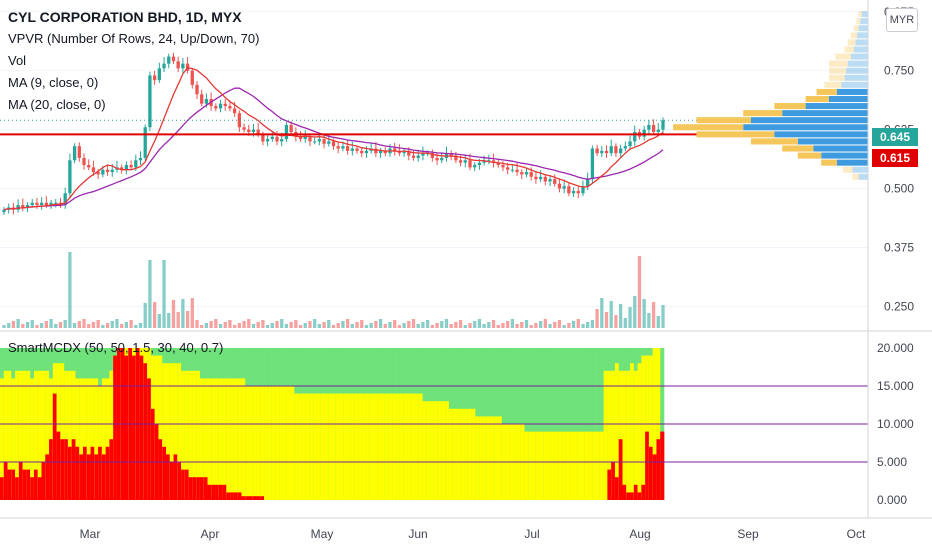  I want to click on volume-legend: Vol, so click(17, 60).